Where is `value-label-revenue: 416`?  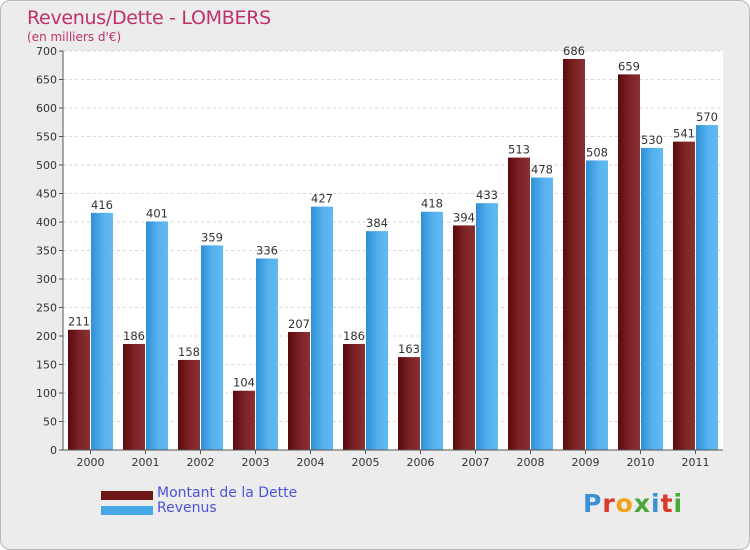
value-label-revenue: 416 is located at coordinates (102, 205).